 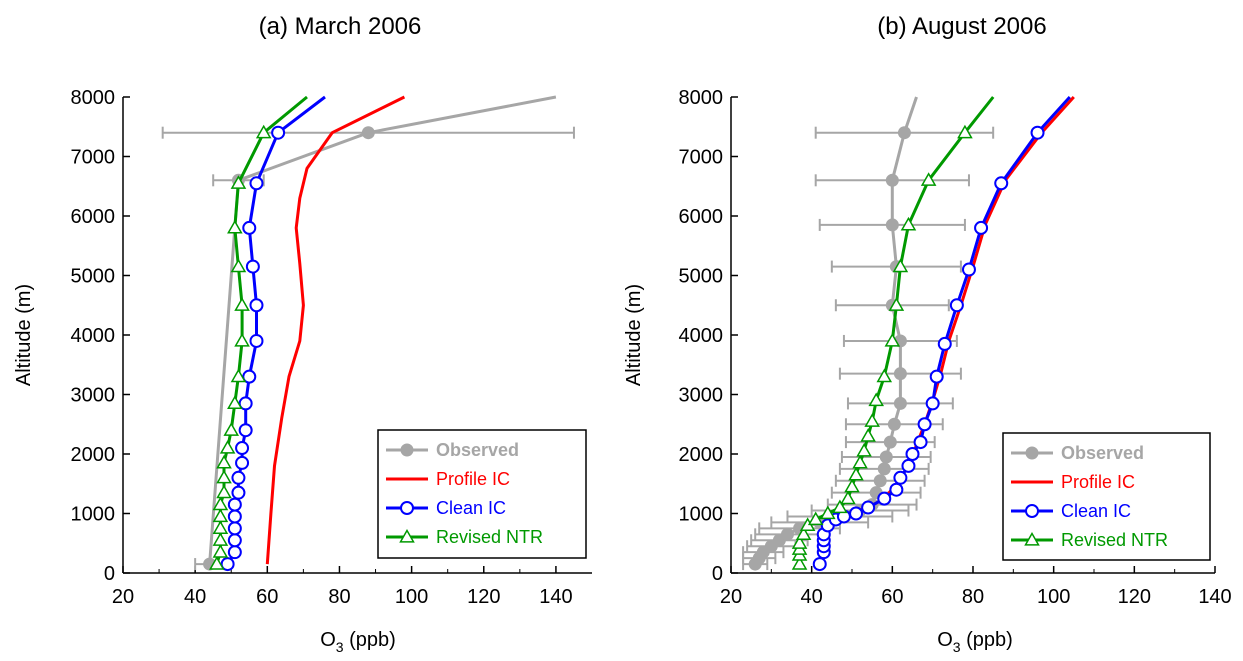 What do you see at coordinates (1114, 540) in the screenshot?
I see `legend-label: Revised NTR` at bounding box center [1114, 540].